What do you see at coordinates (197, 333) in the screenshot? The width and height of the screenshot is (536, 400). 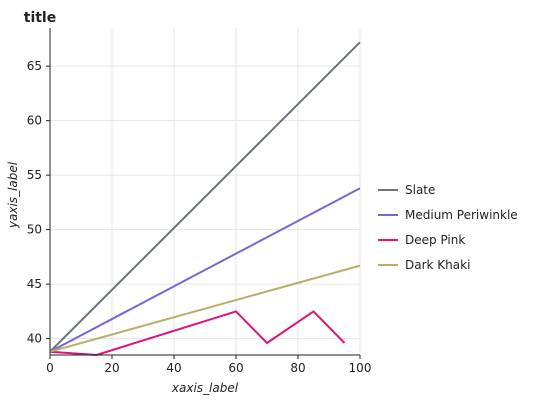 I see `series-line-deep-pink` at bounding box center [197, 333].